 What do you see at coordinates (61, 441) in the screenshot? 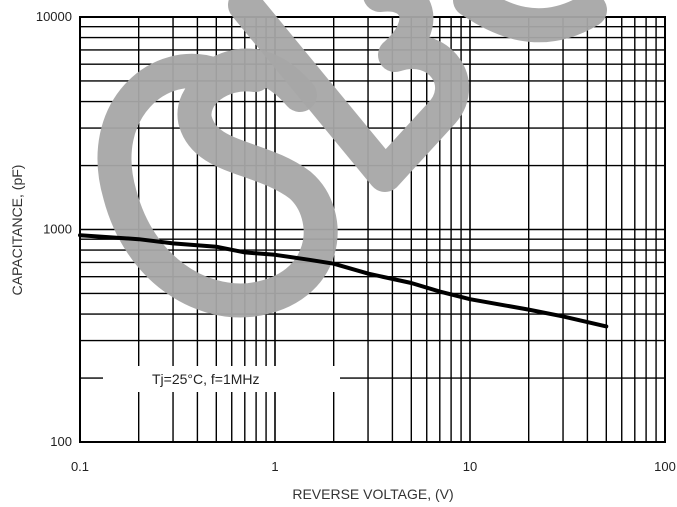
I see `y-tick-label: 100` at bounding box center [61, 441].